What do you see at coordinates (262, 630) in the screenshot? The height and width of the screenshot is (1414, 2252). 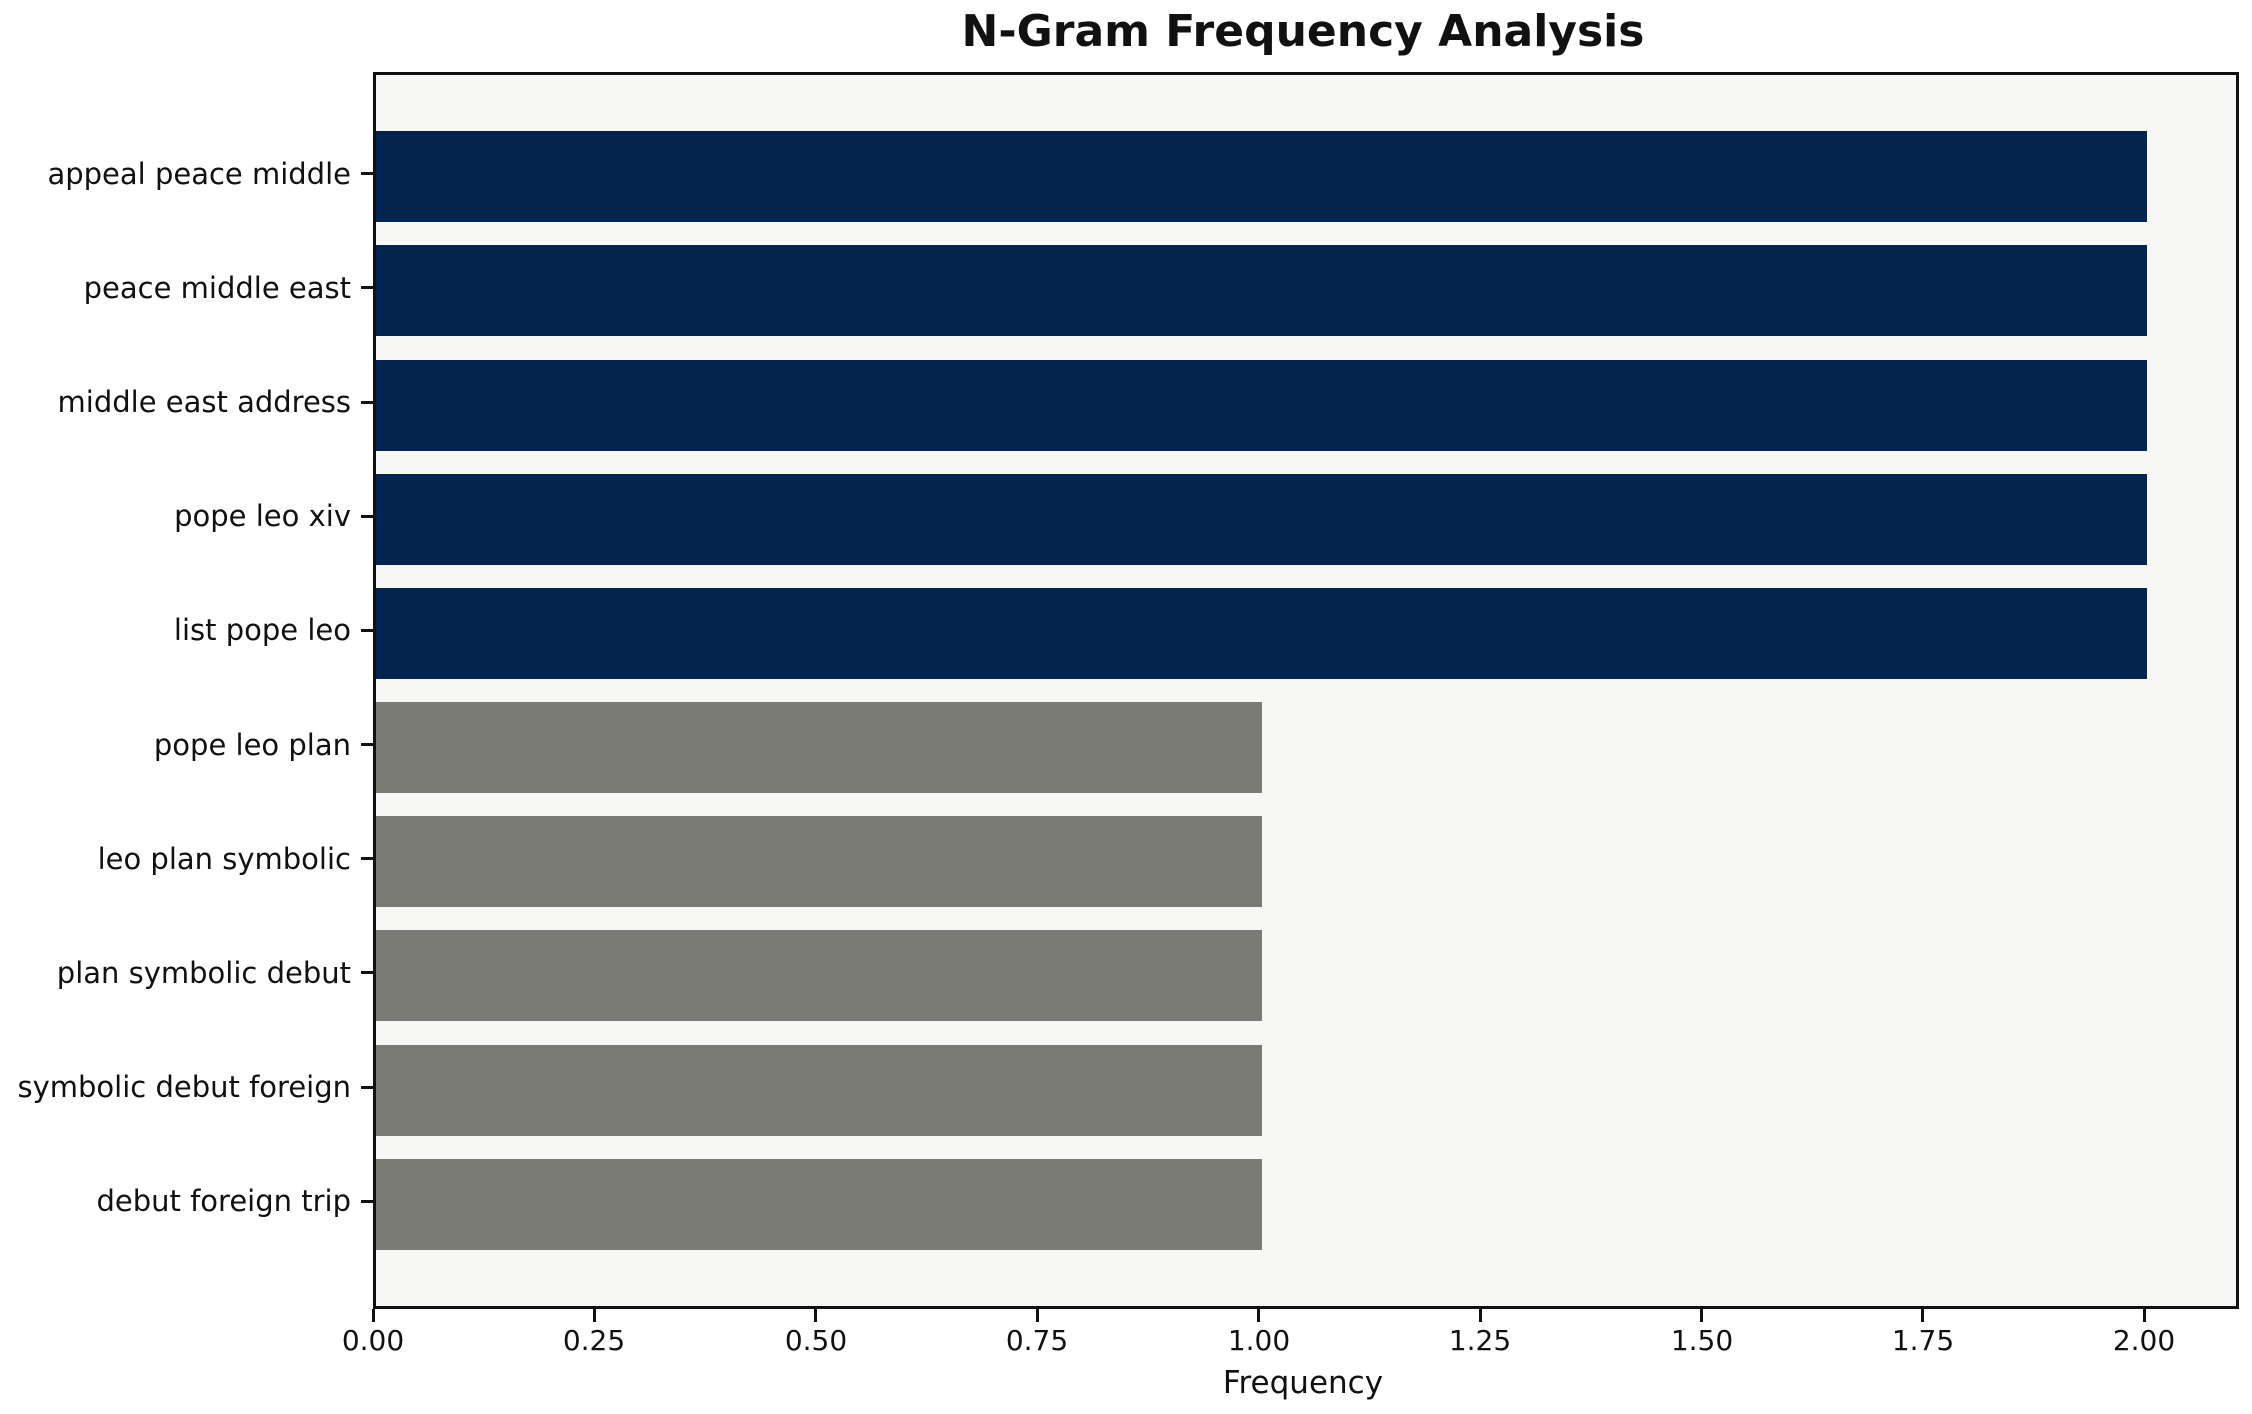 I see `y-tick-label: list pope leo` at bounding box center [262, 630].